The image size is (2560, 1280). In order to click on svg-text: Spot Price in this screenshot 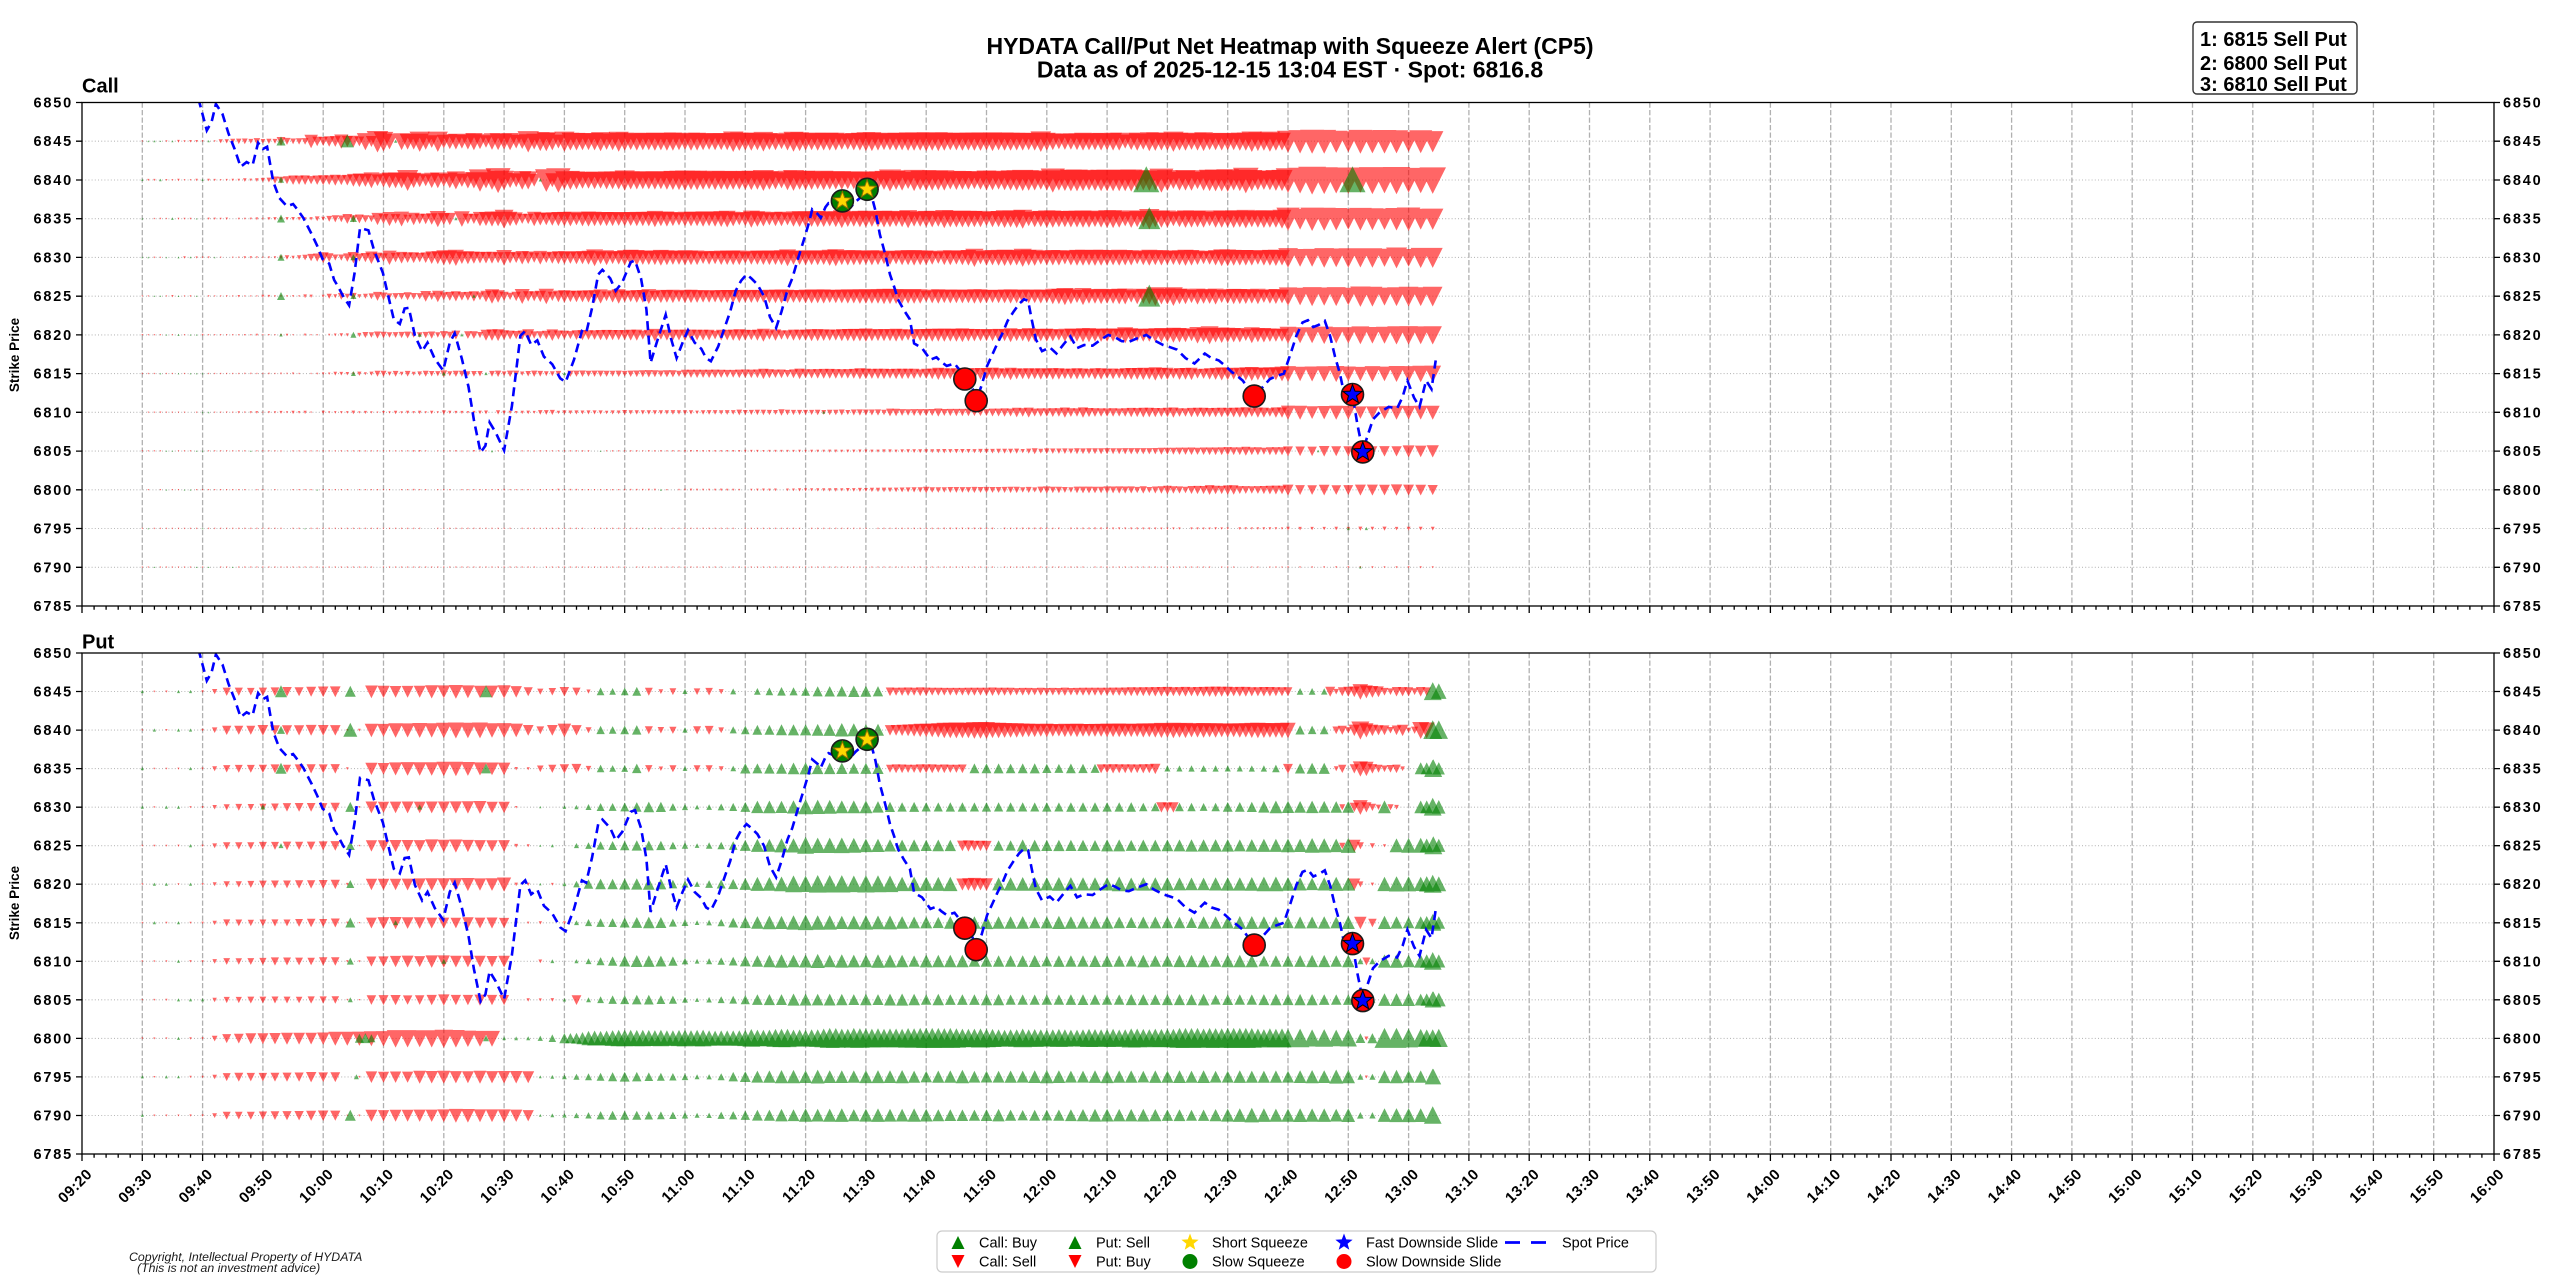, I will do `click(1595, 1244)`.